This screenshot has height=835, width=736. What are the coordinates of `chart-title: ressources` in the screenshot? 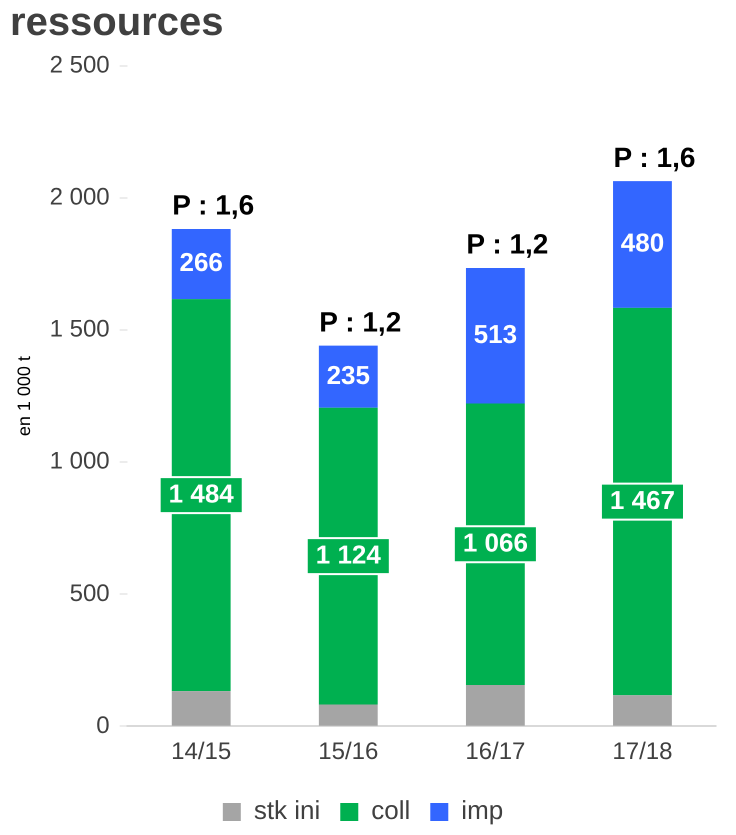 It's located at (117, 22).